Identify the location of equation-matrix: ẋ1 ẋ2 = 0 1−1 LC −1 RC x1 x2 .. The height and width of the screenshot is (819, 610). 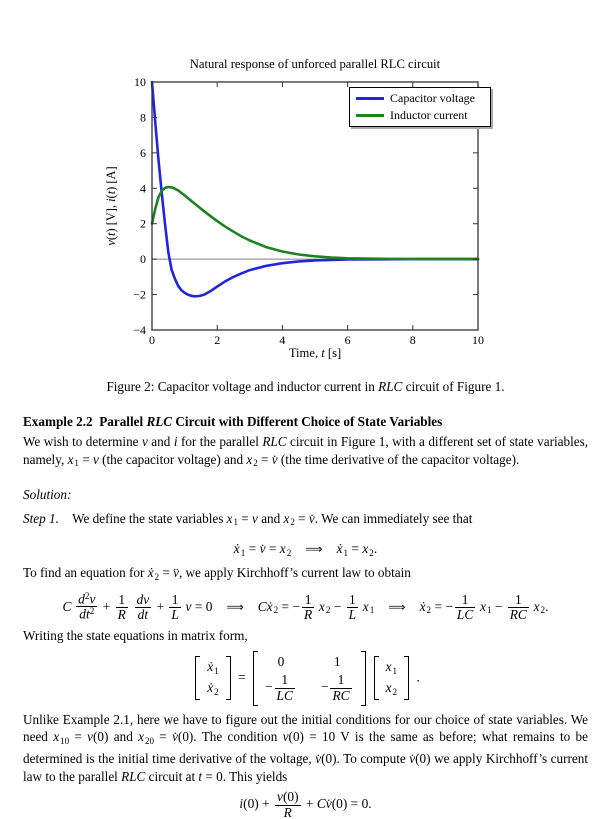
(305, 678).